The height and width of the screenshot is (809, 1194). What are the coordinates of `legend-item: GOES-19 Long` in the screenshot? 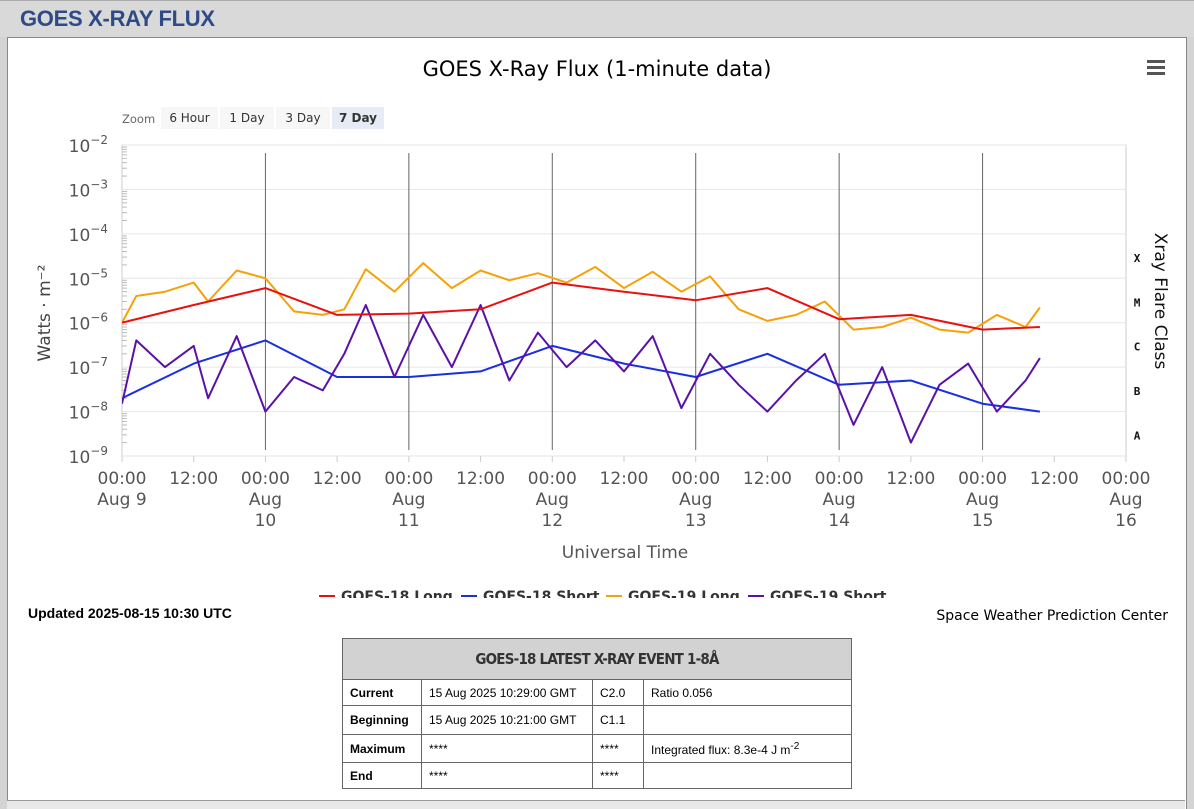 It's located at (673, 593).